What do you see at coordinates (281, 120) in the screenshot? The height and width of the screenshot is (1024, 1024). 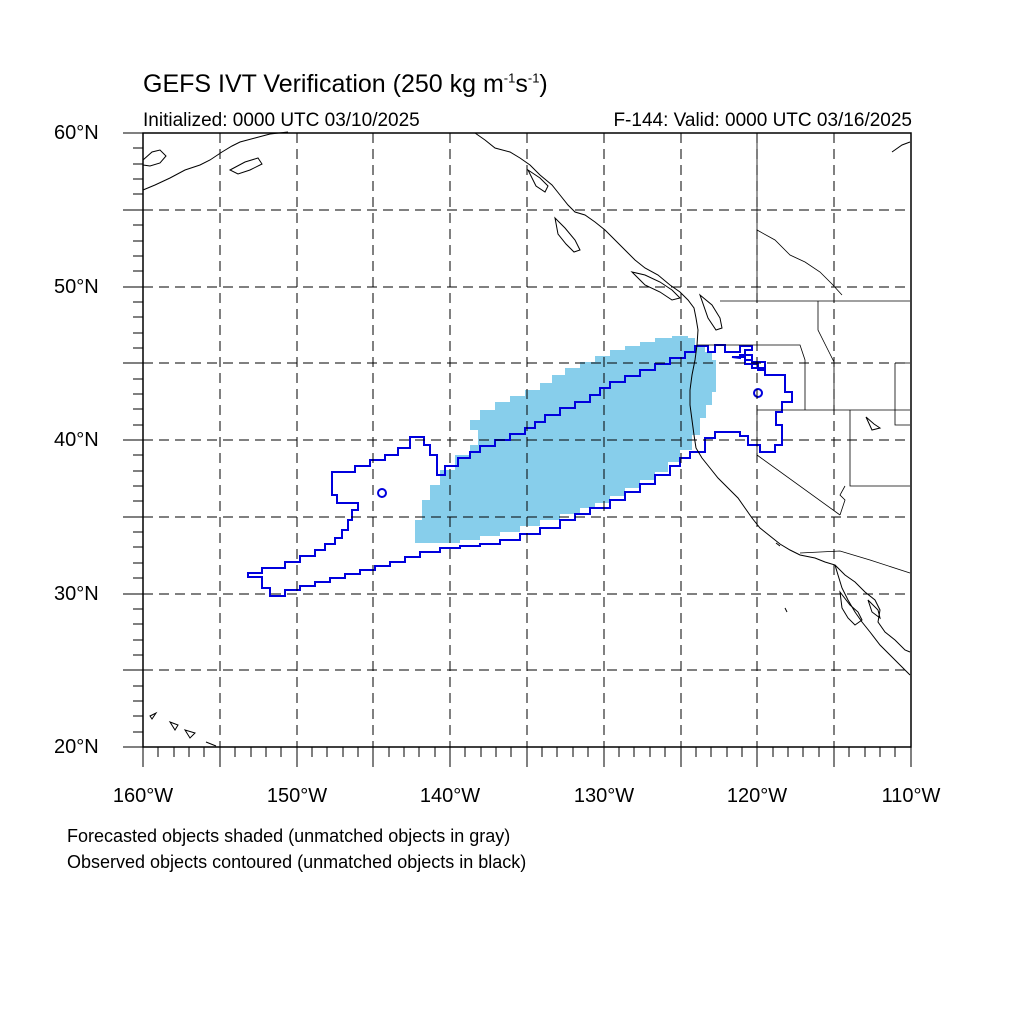 I see `initialized-time: Initialized: 0000 UTC 03/10/2025` at bounding box center [281, 120].